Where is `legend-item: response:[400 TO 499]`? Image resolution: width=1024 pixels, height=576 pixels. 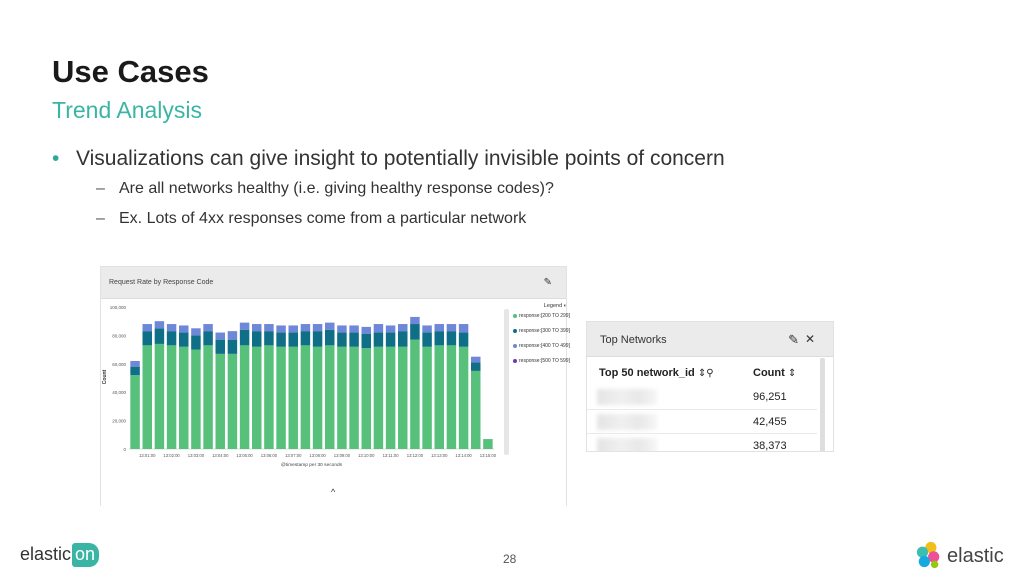 legend-item: response:[400 TO 499] is located at coordinates (541, 349).